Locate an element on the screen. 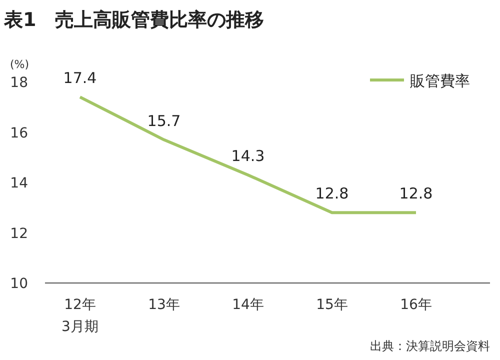 The image size is (500, 360). y-tick-label: 16 is located at coordinates (19, 133).